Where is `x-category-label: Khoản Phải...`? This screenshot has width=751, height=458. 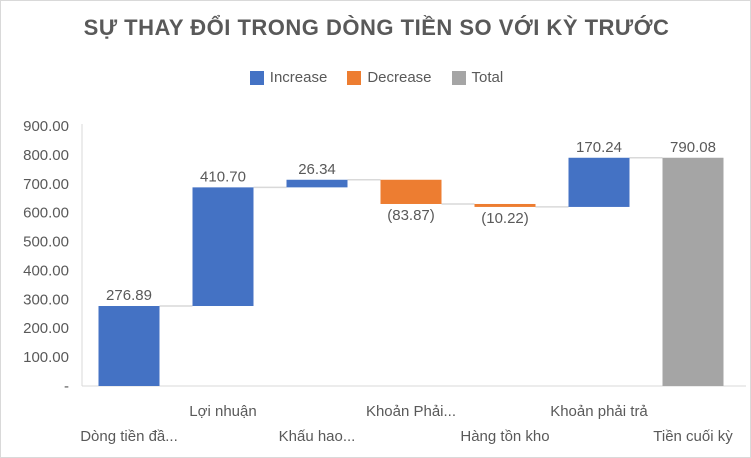
x-category-label: Khoản Phải... is located at coordinates (411, 411).